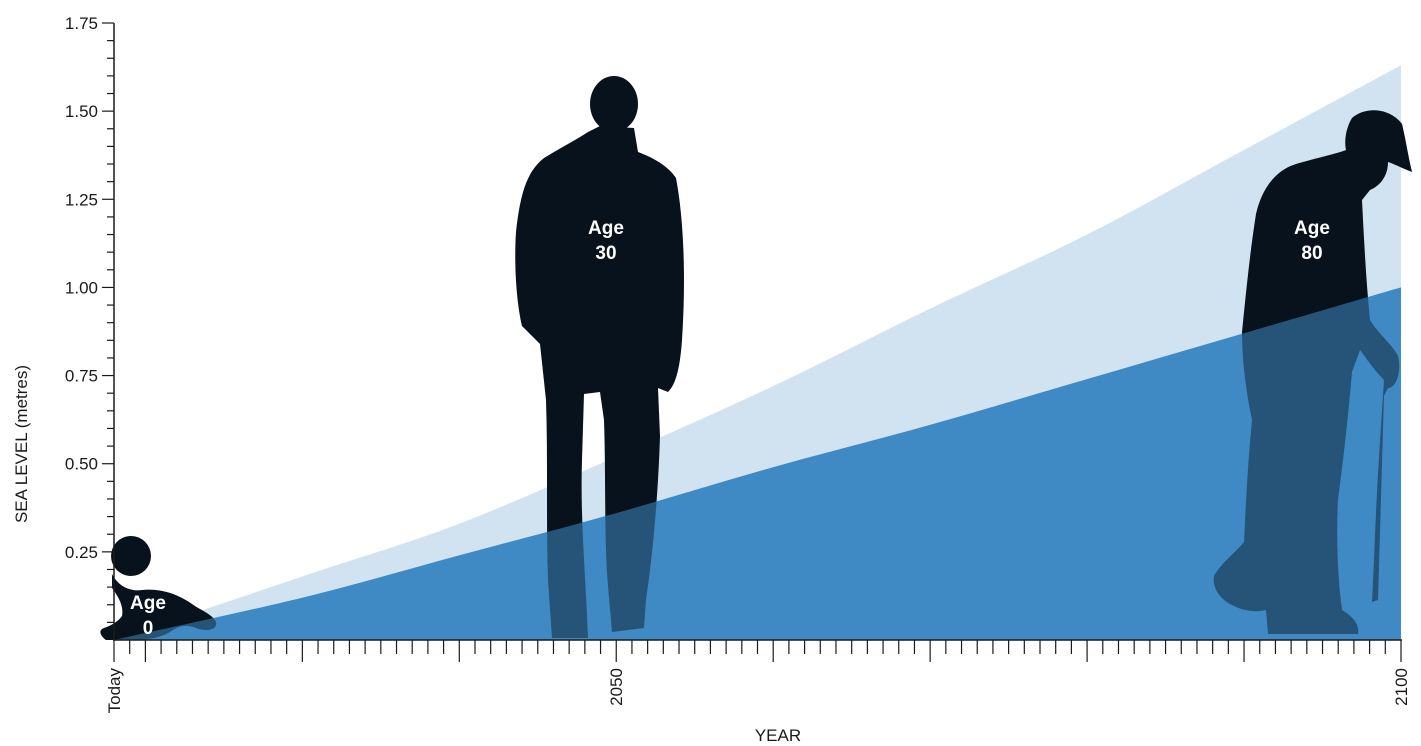  Describe the element at coordinates (81, 464) in the screenshot. I see `y-tick-label: 0.50` at that location.